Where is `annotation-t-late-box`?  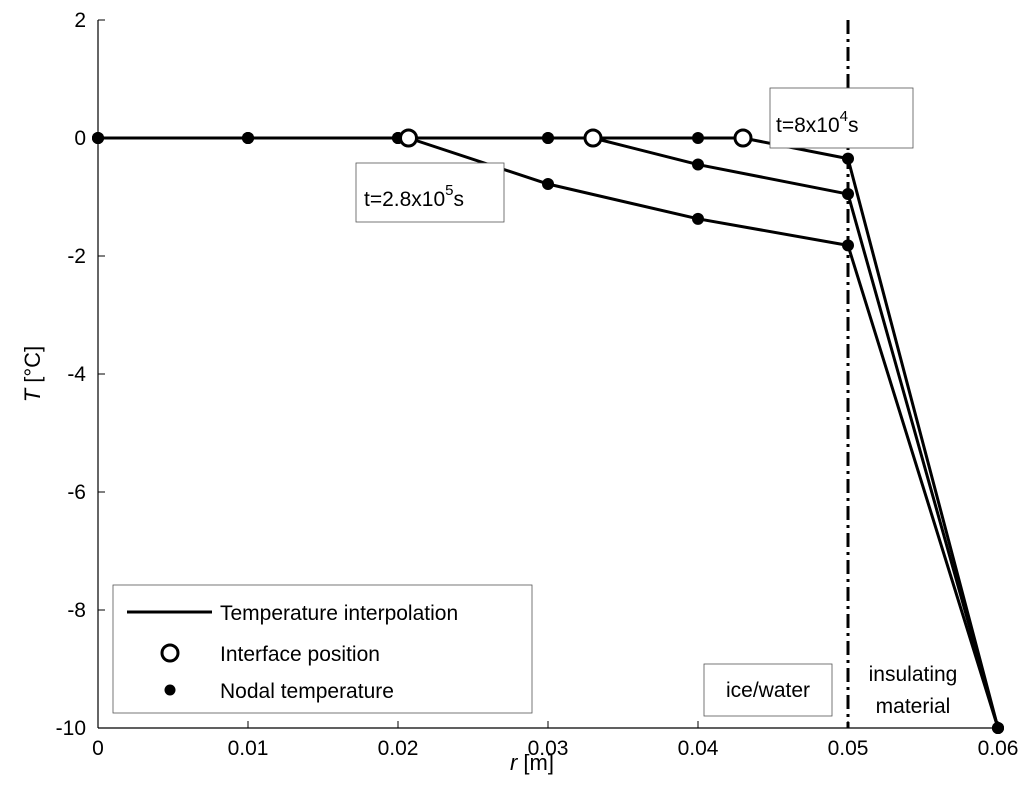
annotation-t-late-box is located at coordinates (841, 118).